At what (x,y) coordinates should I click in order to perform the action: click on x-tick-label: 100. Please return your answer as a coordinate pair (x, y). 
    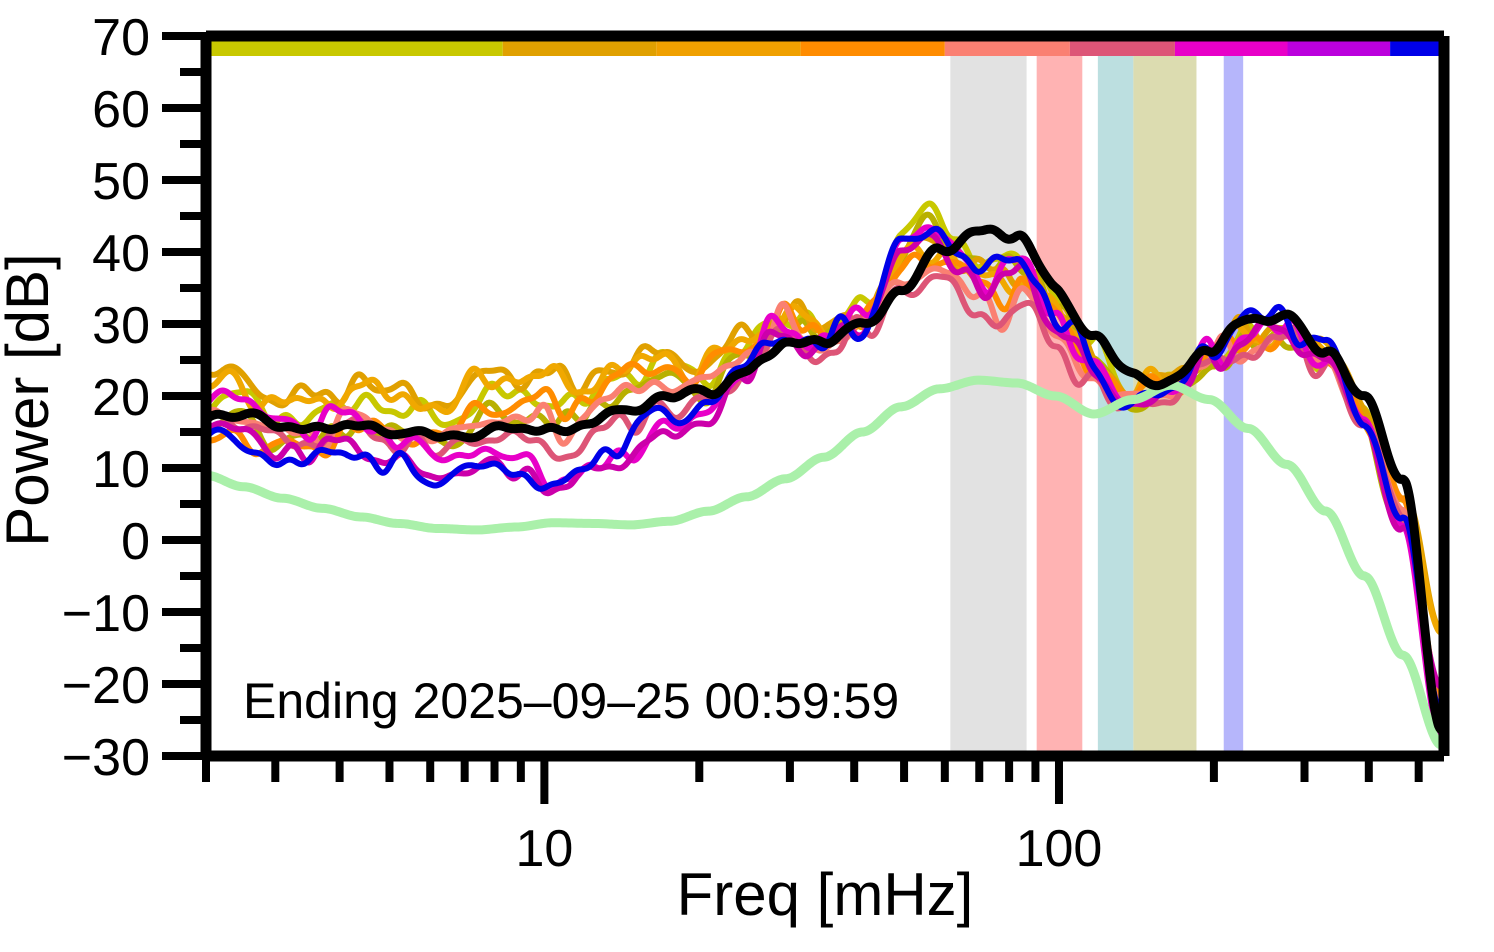
    Looking at the image, I should click on (1059, 849).